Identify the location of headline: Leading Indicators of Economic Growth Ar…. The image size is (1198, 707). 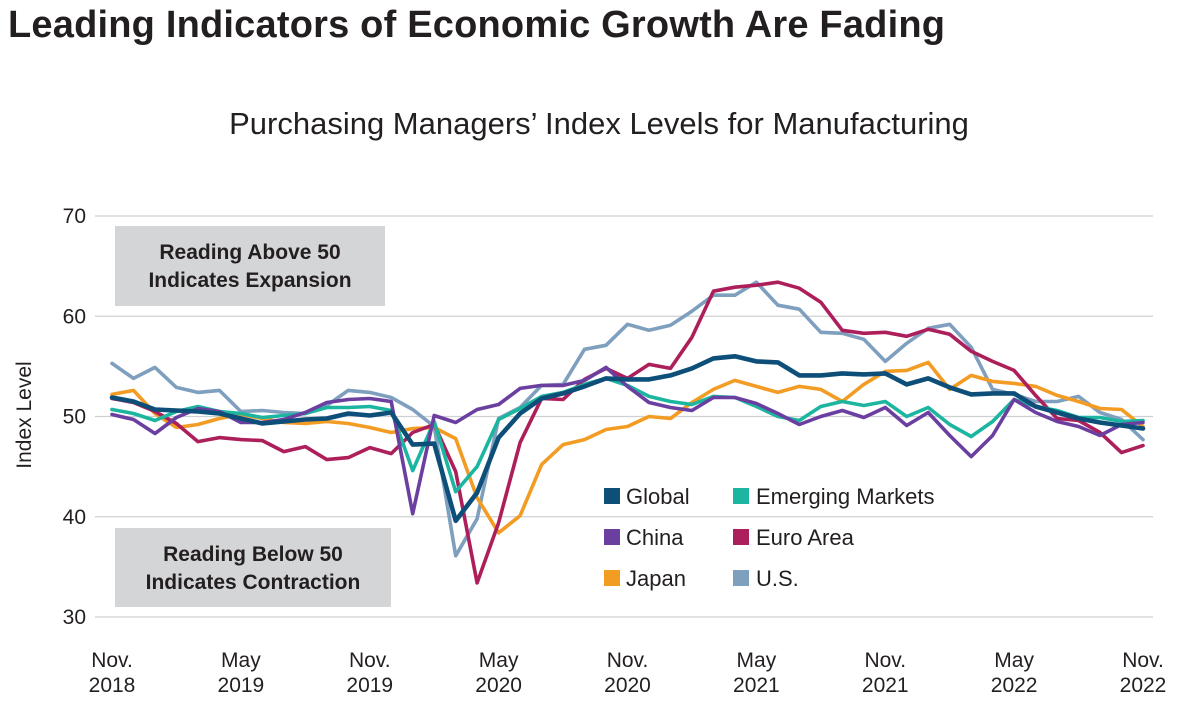
(477, 25).